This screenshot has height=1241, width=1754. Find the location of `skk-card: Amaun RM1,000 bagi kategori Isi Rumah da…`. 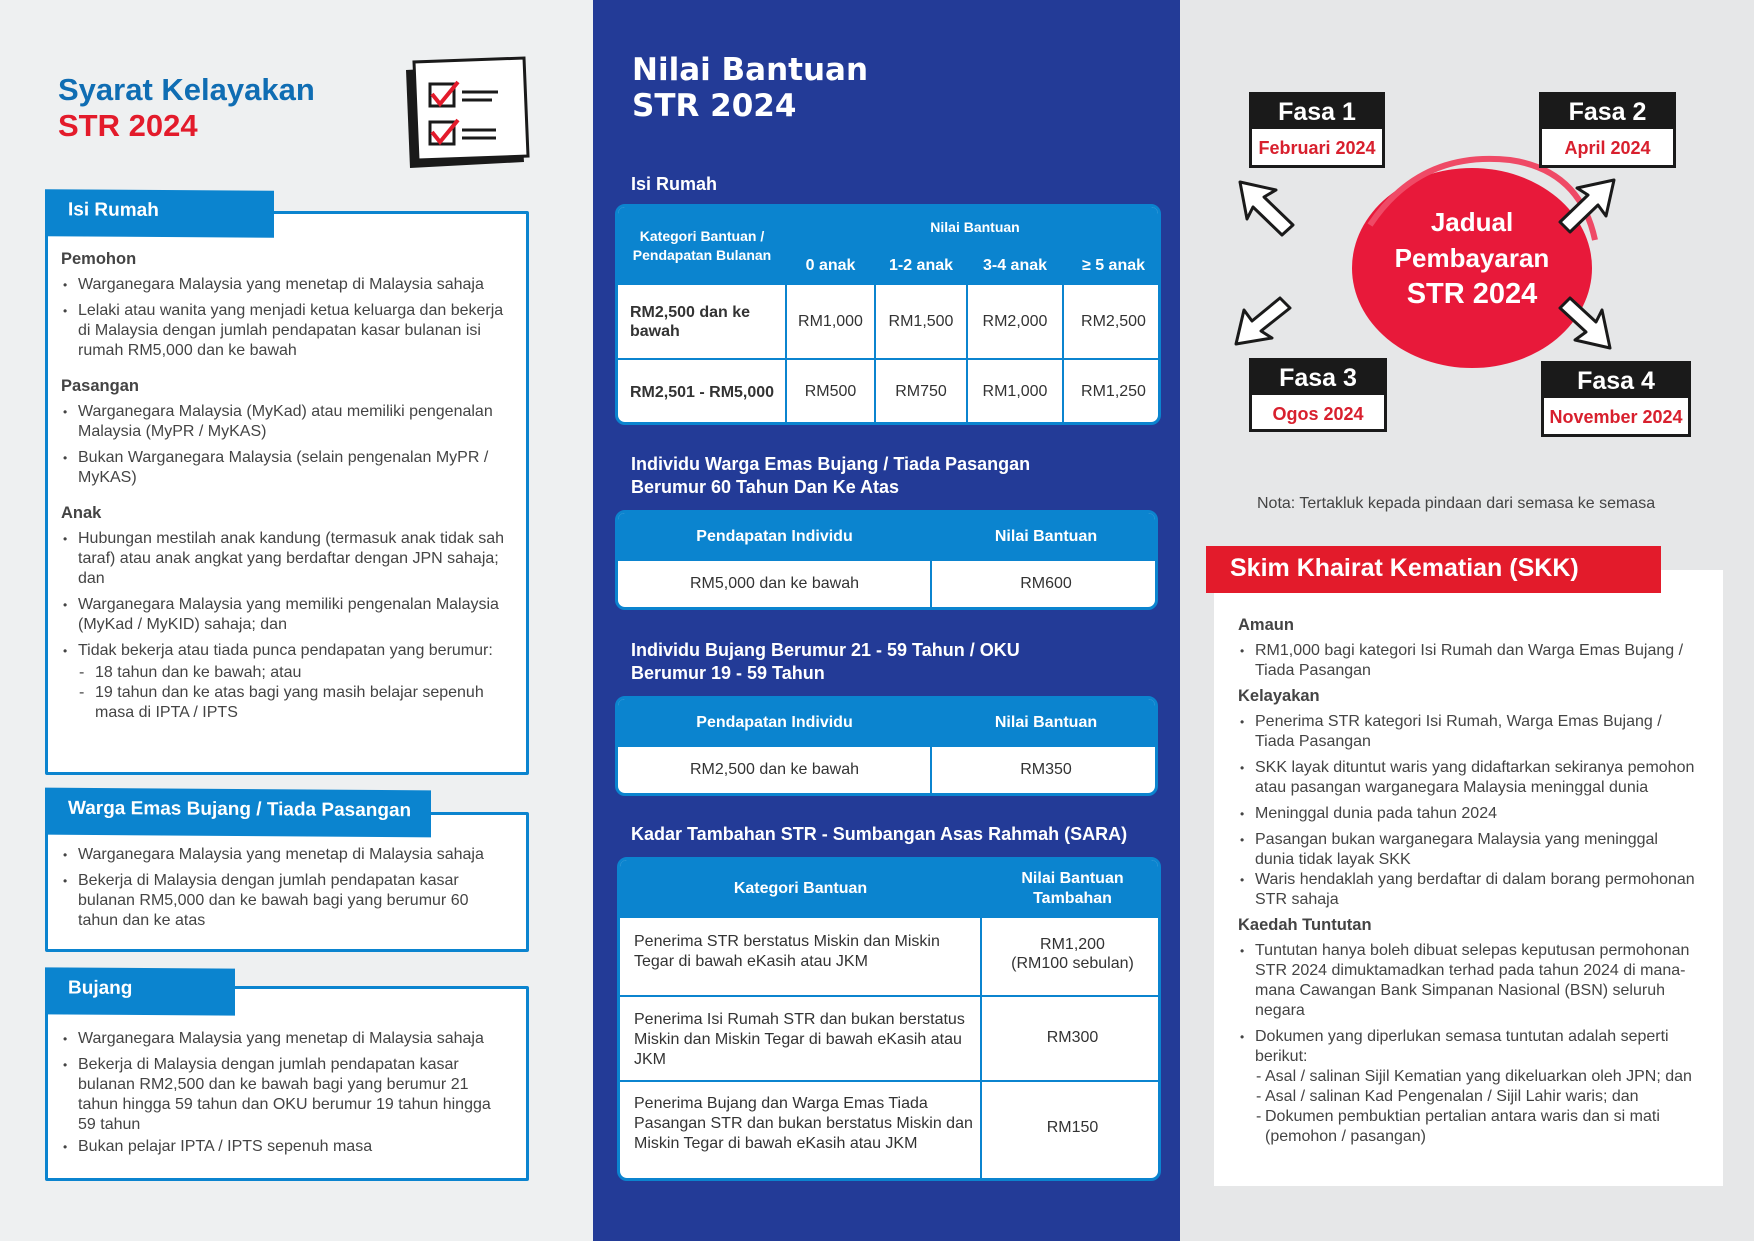

skk-card: Amaun RM1,000 bagi kategori Isi Rumah da… is located at coordinates (1468, 878).